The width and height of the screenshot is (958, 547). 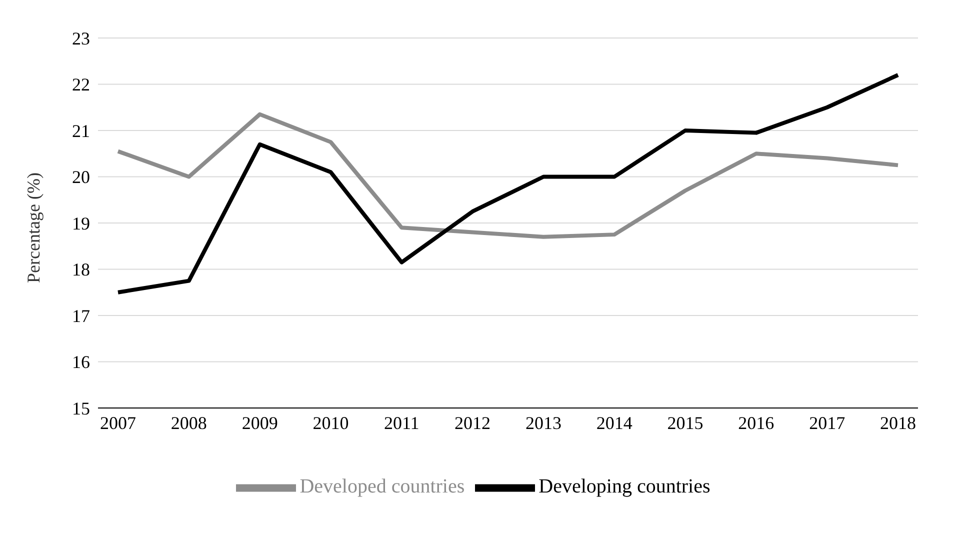 I want to click on x-tick-label: 2012, so click(x=472, y=422).